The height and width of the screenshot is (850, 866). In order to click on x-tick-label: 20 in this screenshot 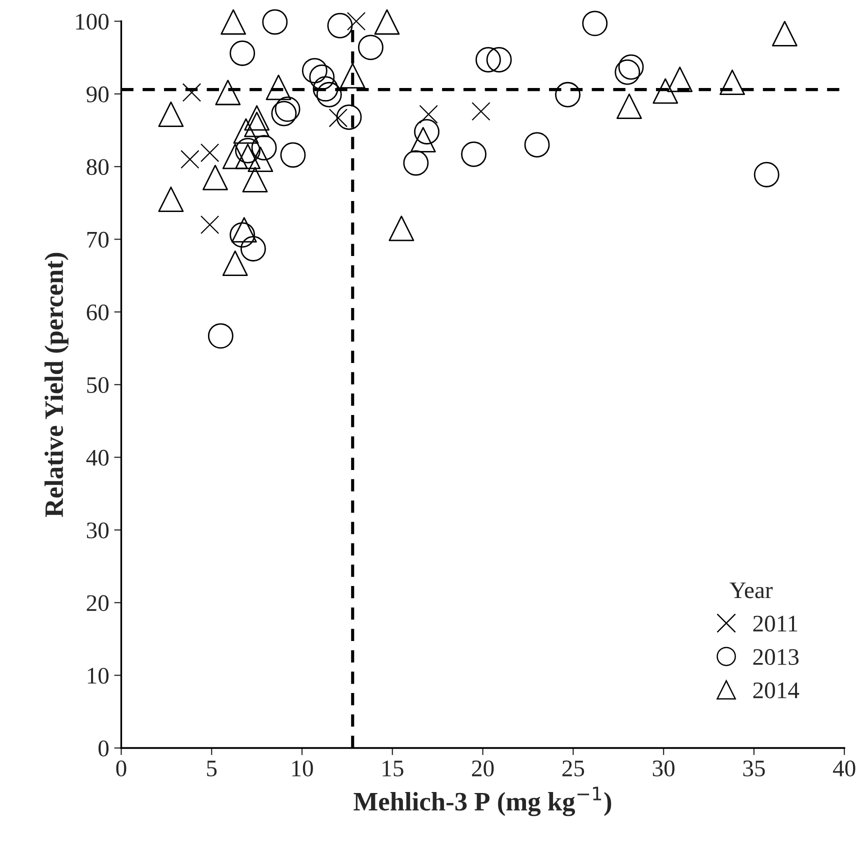, I will do `click(483, 768)`.